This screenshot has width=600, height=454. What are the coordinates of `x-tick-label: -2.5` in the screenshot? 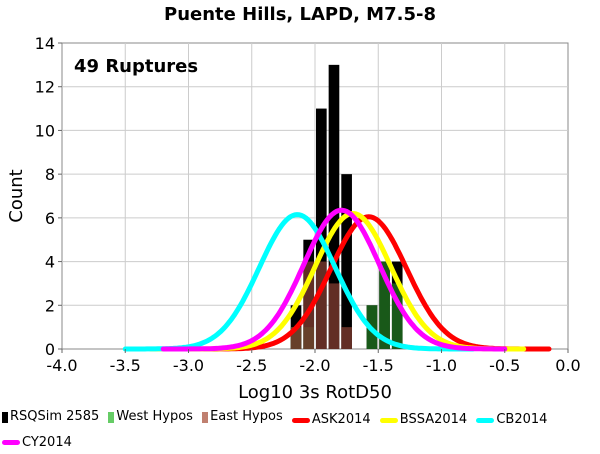 It's located at (251, 365).